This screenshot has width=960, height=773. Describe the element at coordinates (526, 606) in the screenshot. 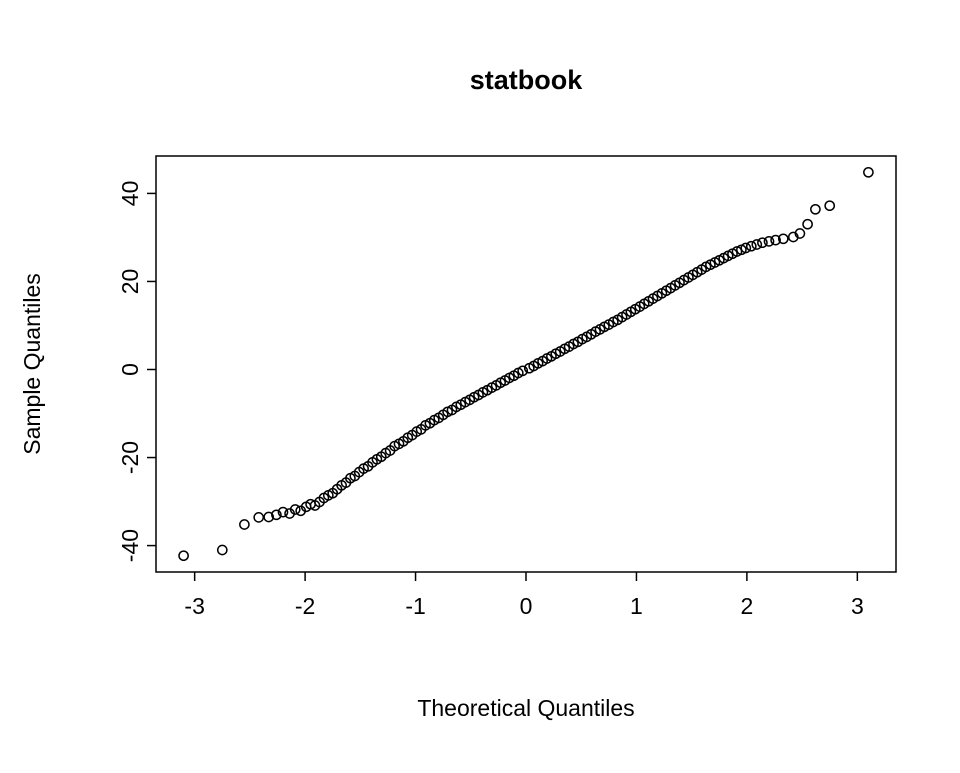

I see `x-tick-label: 0` at that location.